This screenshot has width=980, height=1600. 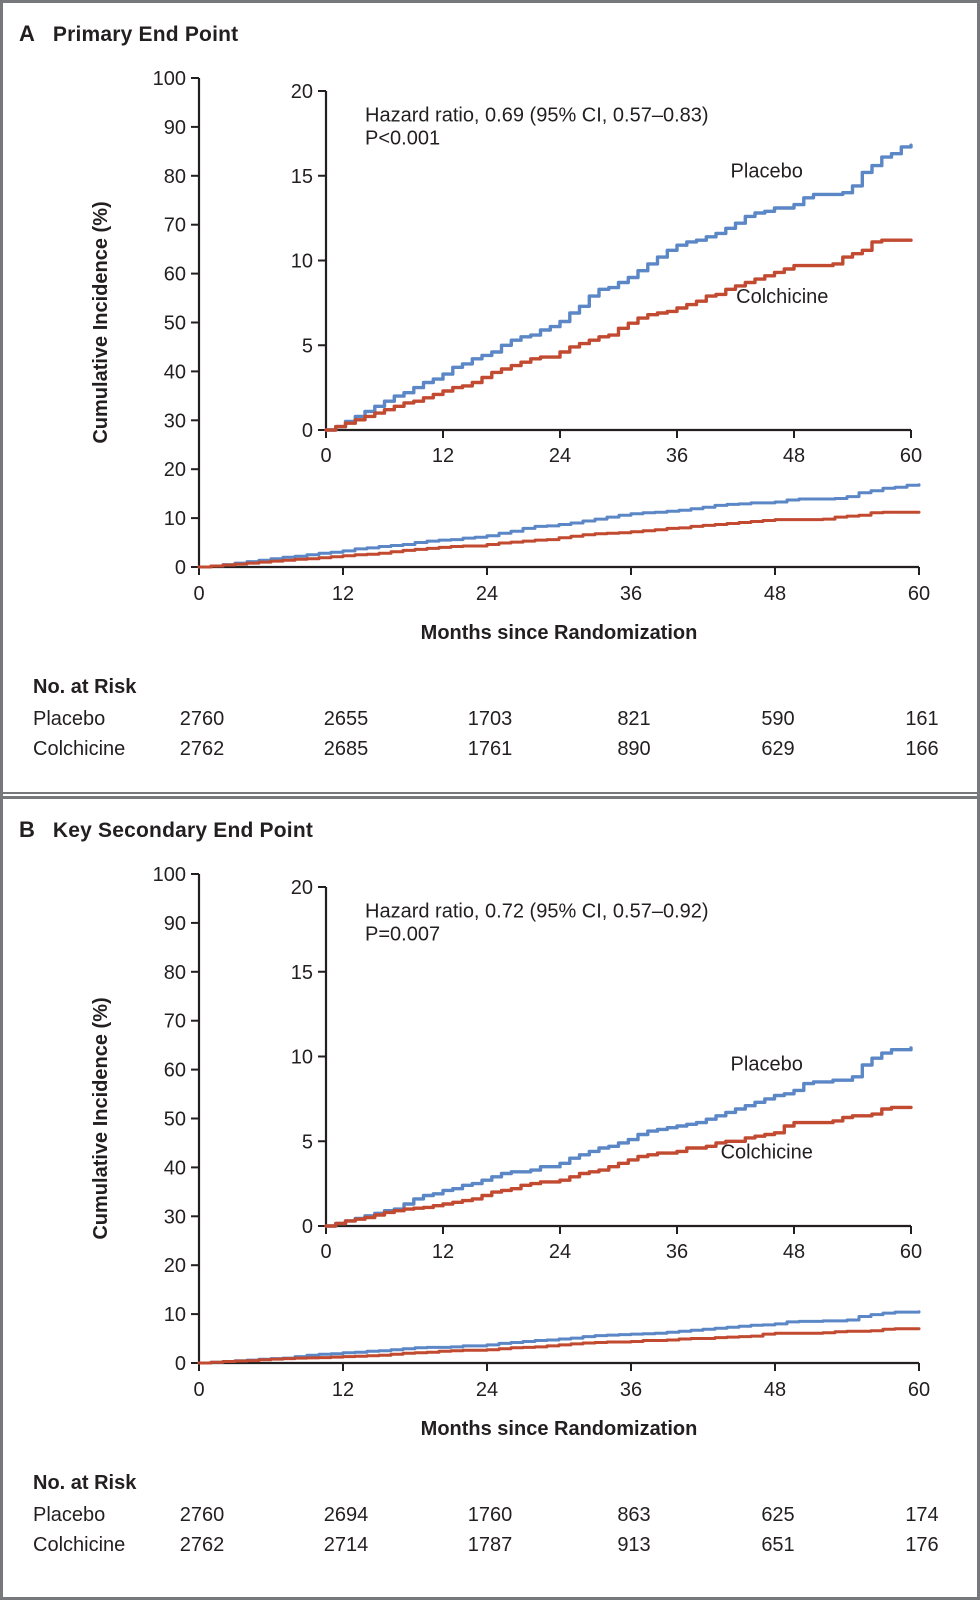 What do you see at coordinates (490, 1515) in the screenshot?
I see `risk-value: 1760` at bounding box center [490, 1515].